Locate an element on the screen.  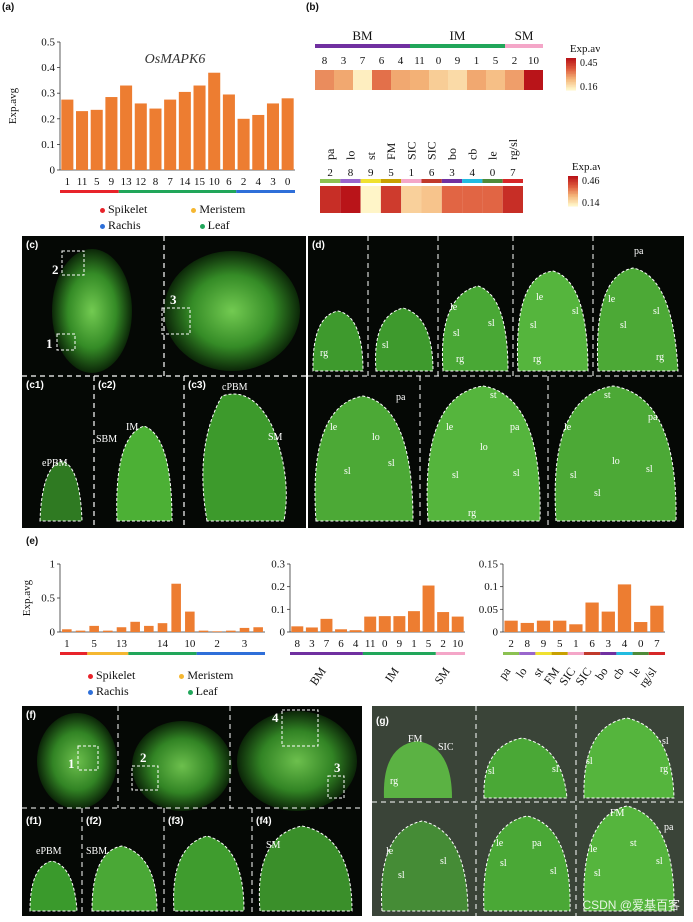
region-label-2: 2 is located at coordinates (143, 757).